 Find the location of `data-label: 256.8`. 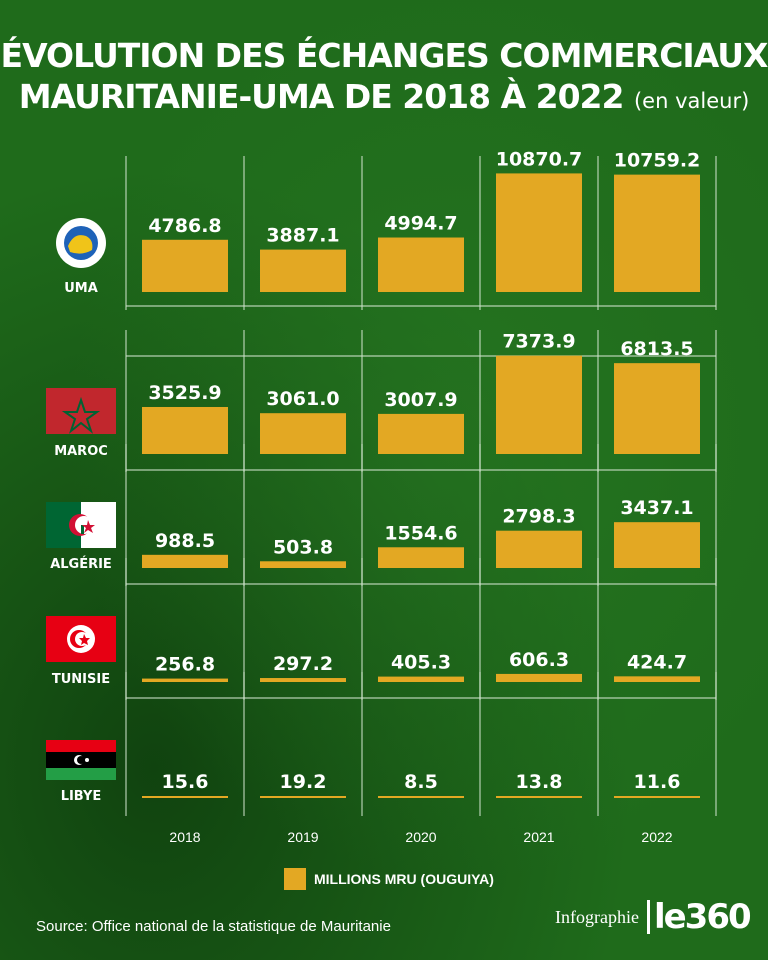

data-label: 256.8 is located at coordinates (185, 665).